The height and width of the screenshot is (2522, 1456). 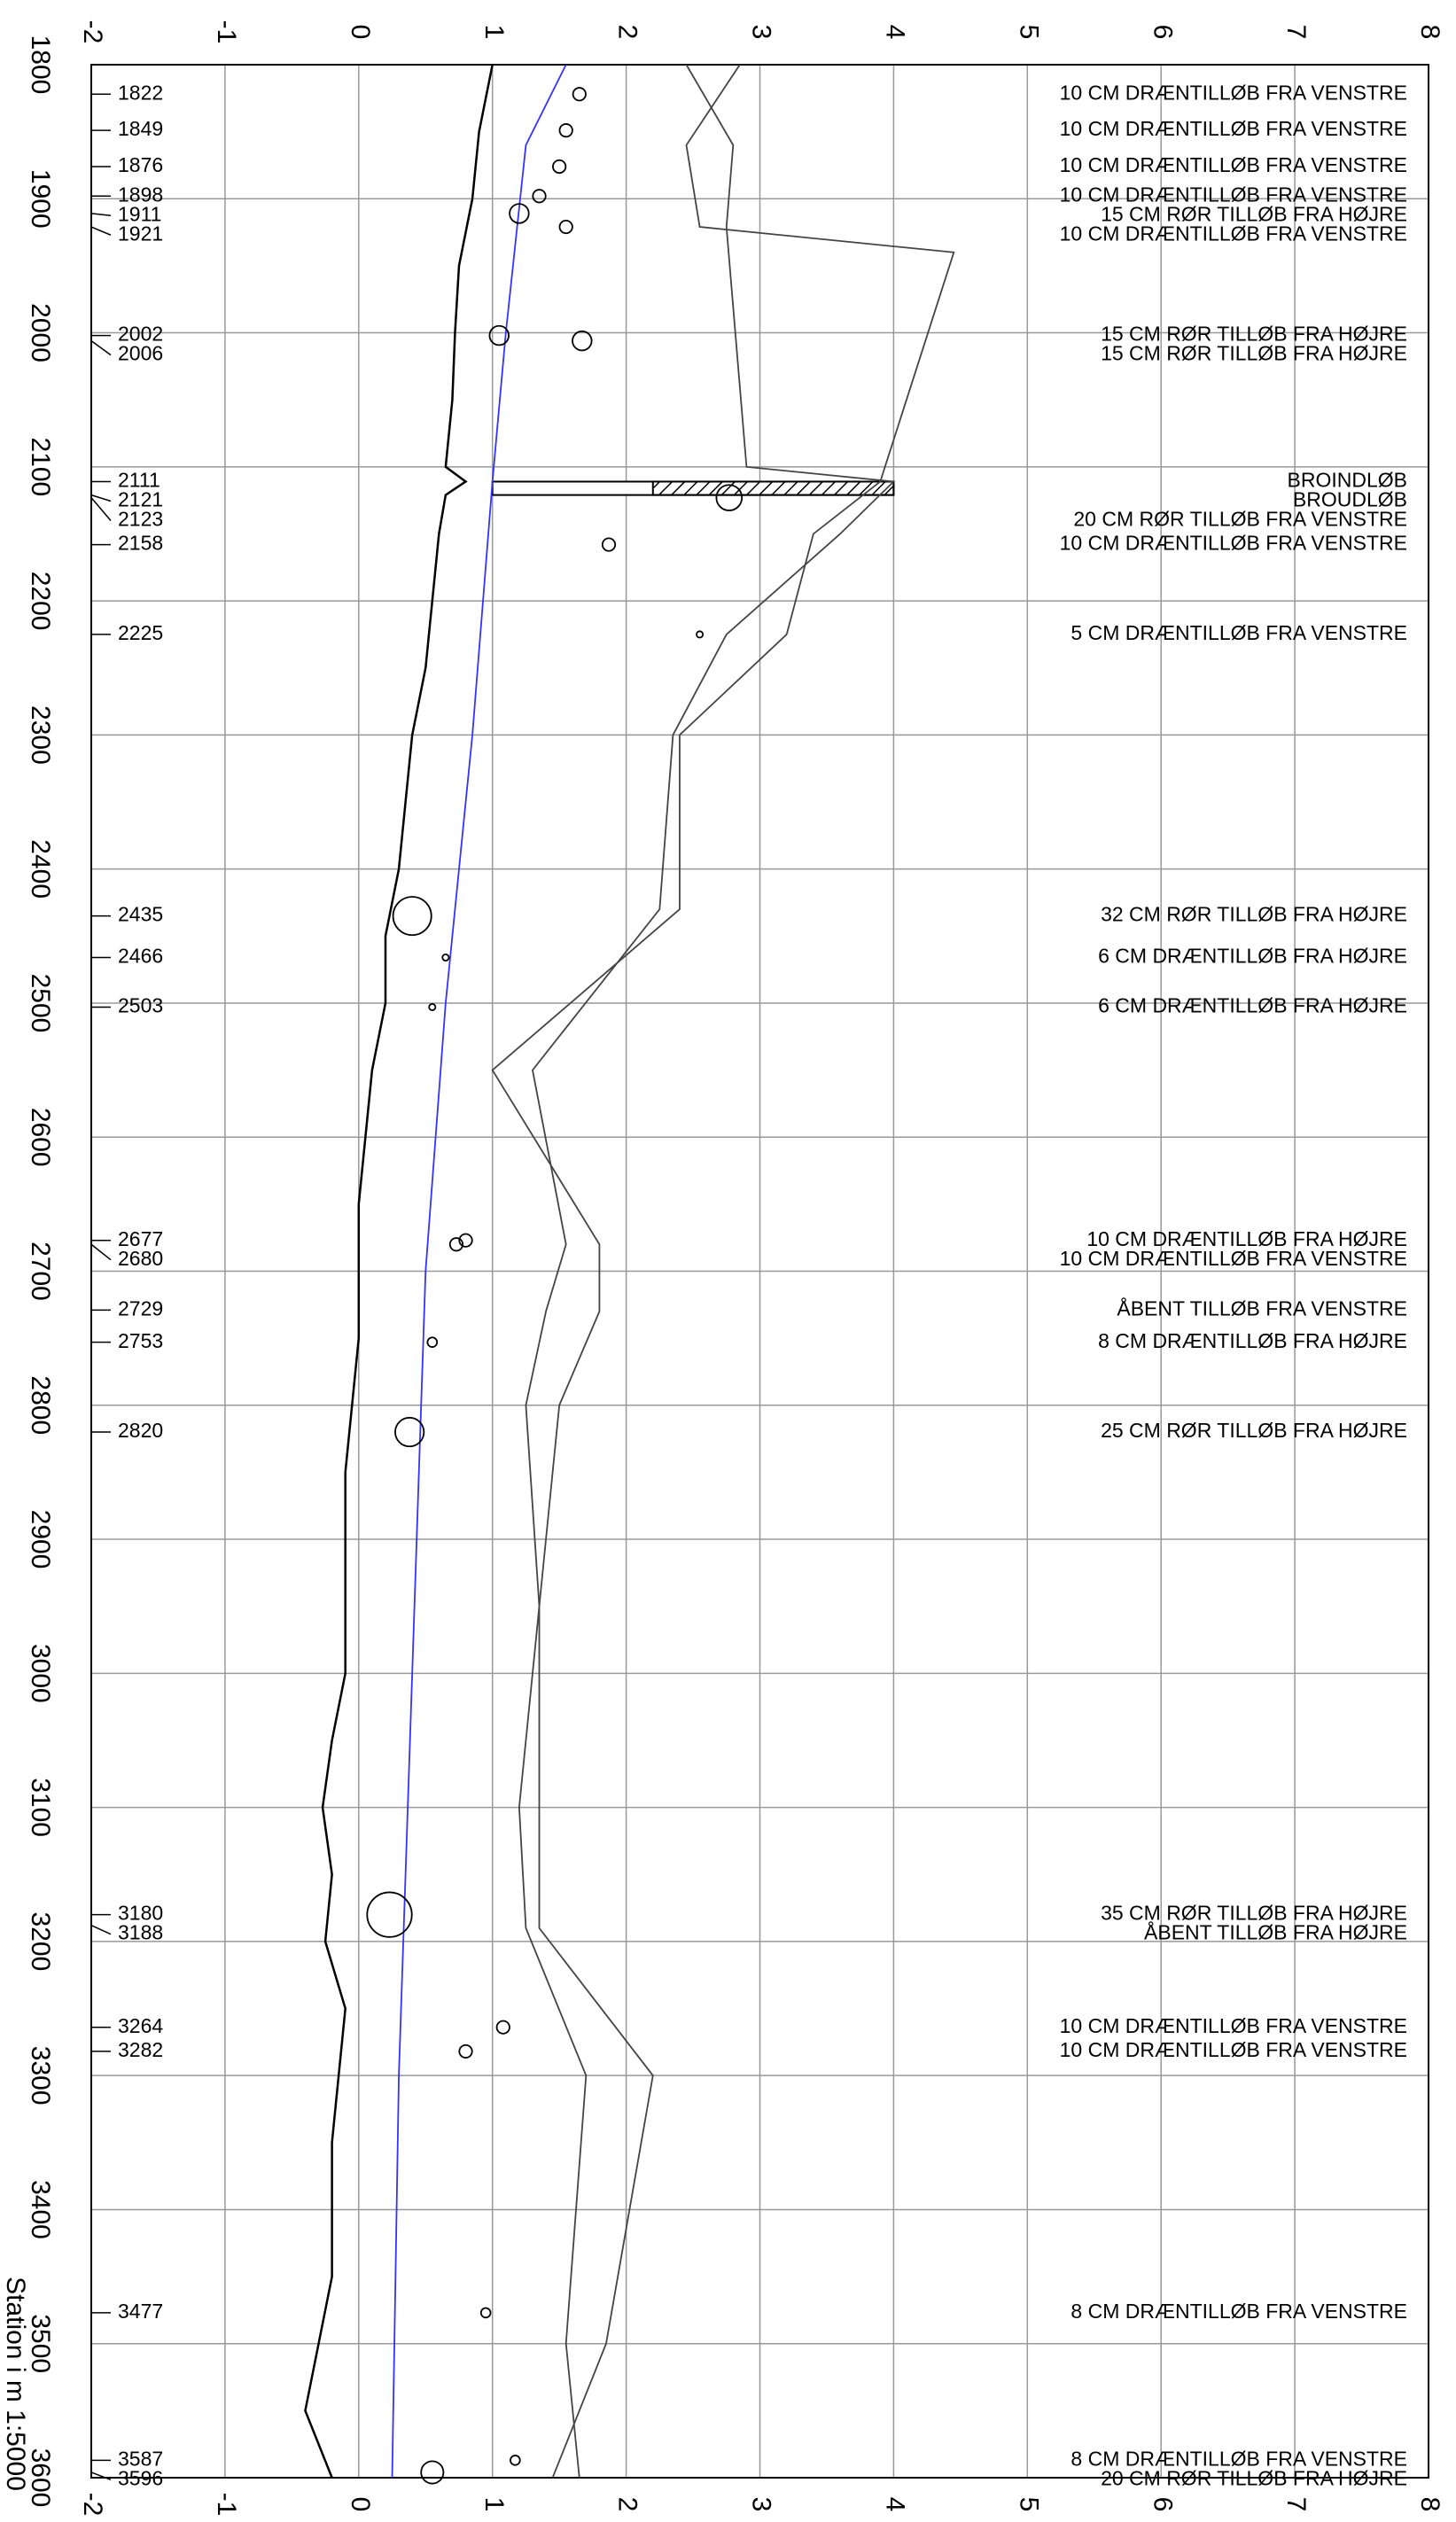 I want to click on x-tick-label: 2, so click(x=627, y=2504).